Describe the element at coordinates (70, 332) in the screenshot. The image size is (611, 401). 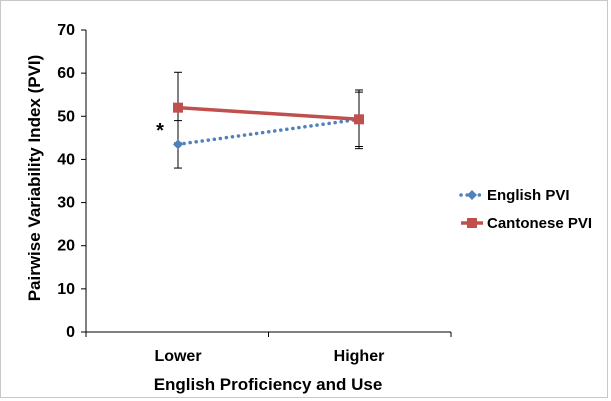
I see `y-tick-label: 0` at that location.